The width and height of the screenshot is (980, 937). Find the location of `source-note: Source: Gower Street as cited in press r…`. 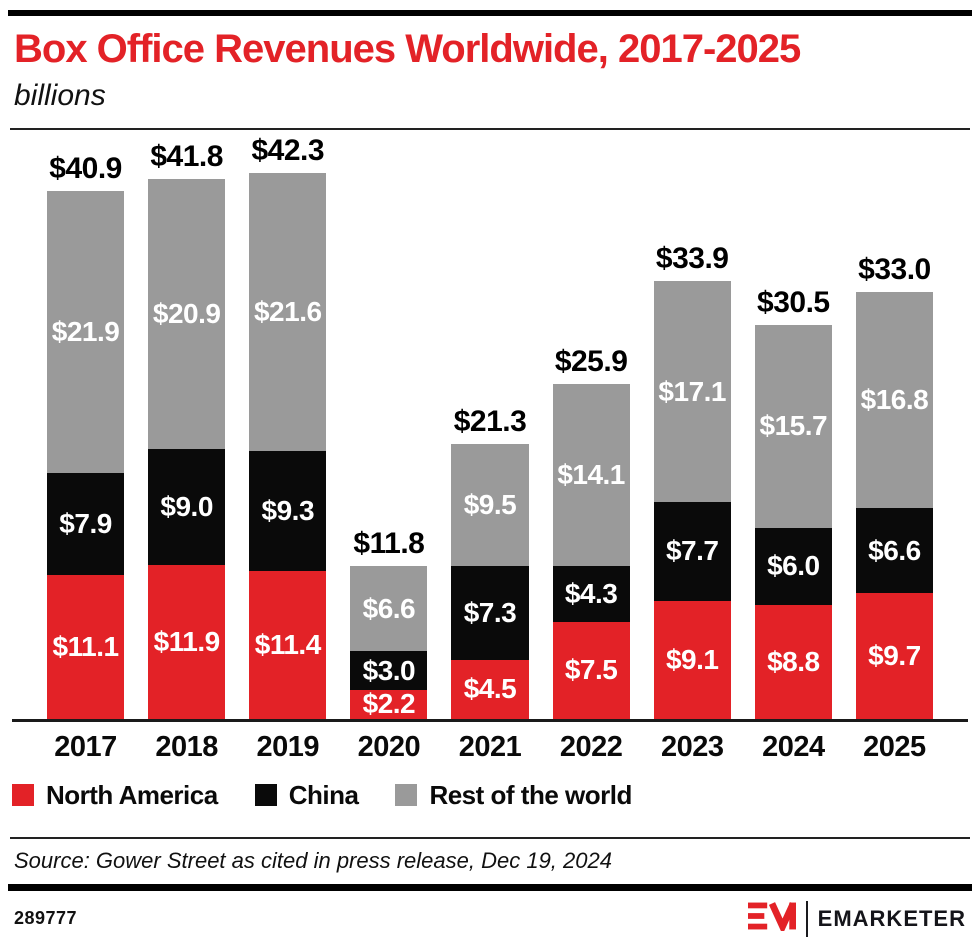

source-note: Source: Gower Street as cited in press r… is located at coordinates (313, 860).